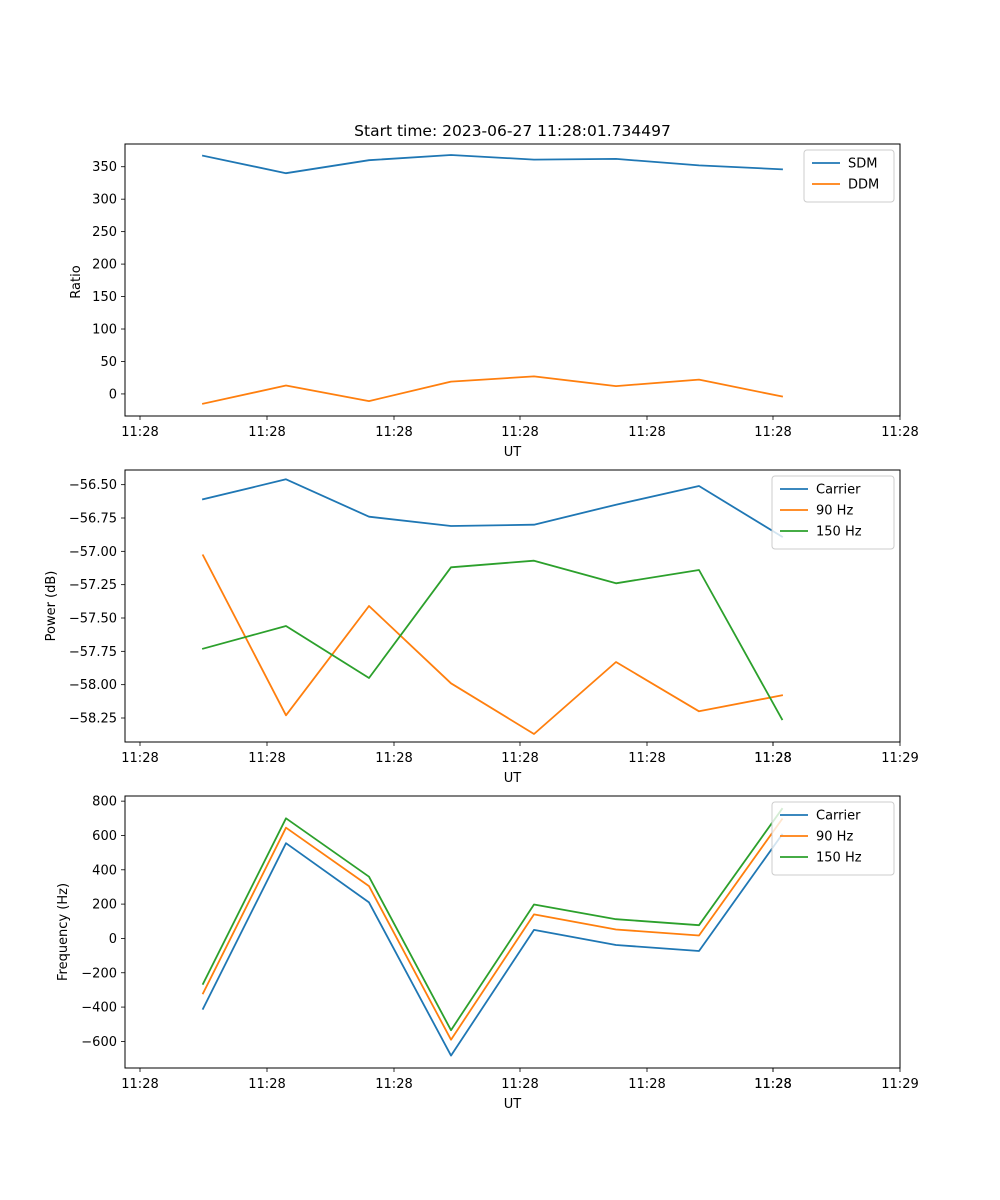  Describe the element at coordinates (76, 281) in the screenshot. I see `ratio-y-axis-label: Ratio` at that location.